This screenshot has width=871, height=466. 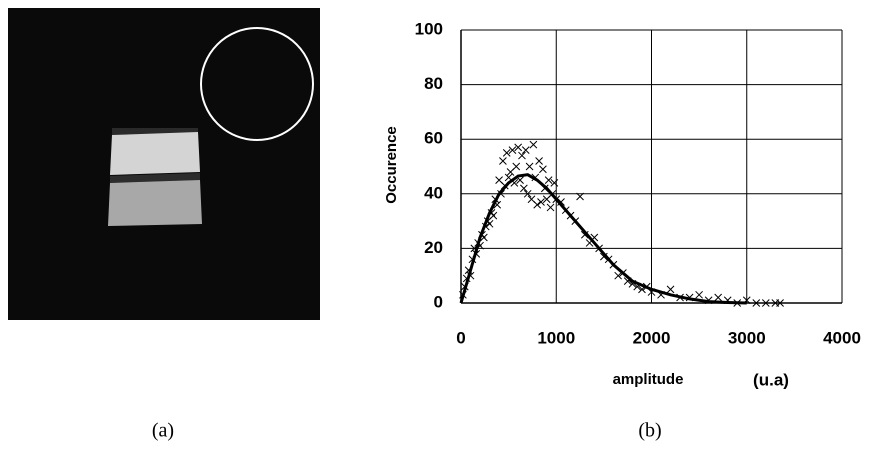 What do you see at coordinates (842, 337) in the screenshot?
I see `x-tick-label: 4000` at bounding box center [842, 337].